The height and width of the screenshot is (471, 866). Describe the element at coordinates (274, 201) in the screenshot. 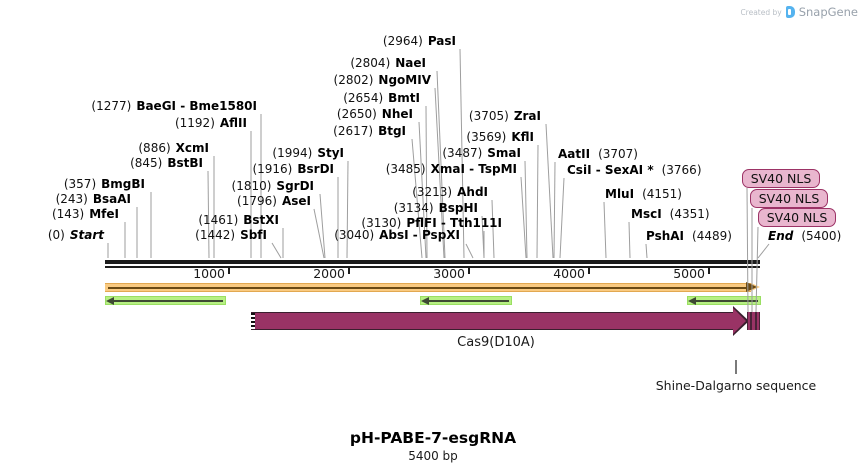

I see `restriction-site-label: (1796) AseI` at that location.